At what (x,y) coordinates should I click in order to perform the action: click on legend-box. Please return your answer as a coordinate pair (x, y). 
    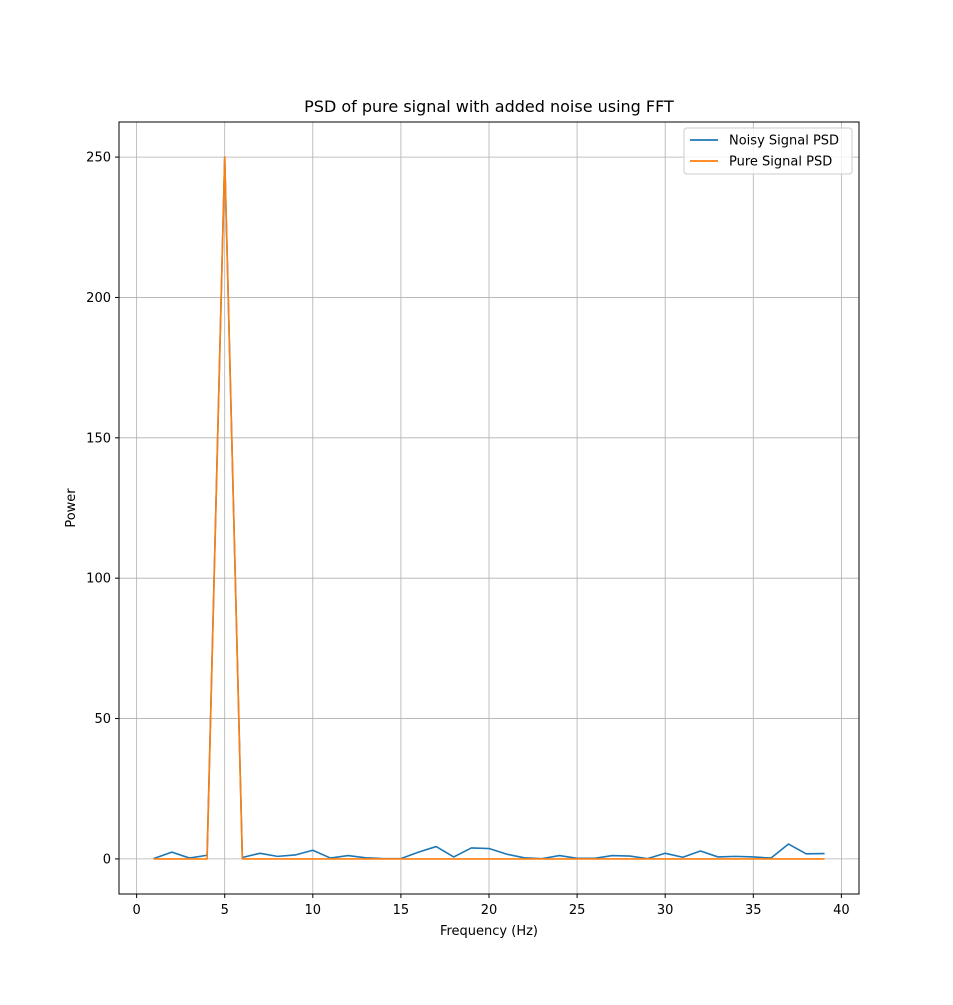
    Looking at the image, I should click on (768, 151).